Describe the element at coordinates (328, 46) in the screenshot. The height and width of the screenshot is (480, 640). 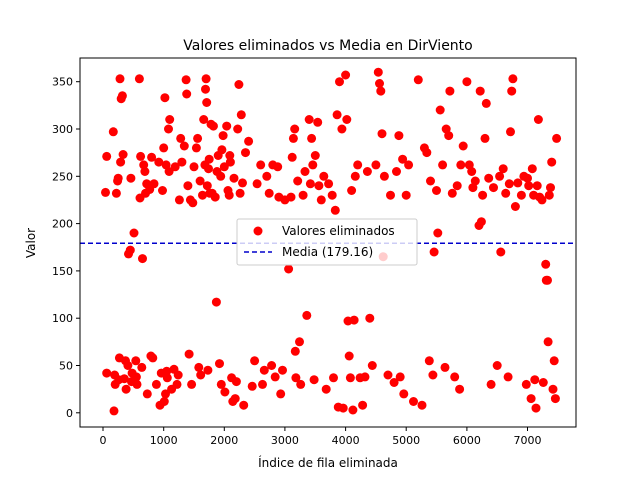
I see `chart-title: Valores eliminados vs Media en DirViento` at that location.